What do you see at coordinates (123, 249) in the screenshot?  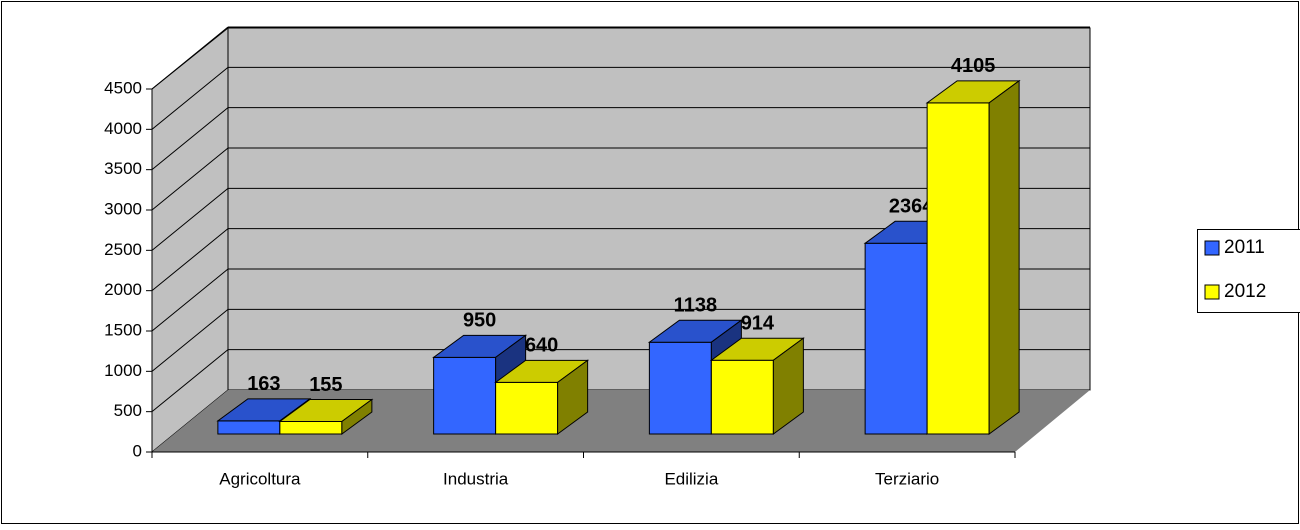 I see `y-tick-label: 2500` at bounding box center [123, 249].